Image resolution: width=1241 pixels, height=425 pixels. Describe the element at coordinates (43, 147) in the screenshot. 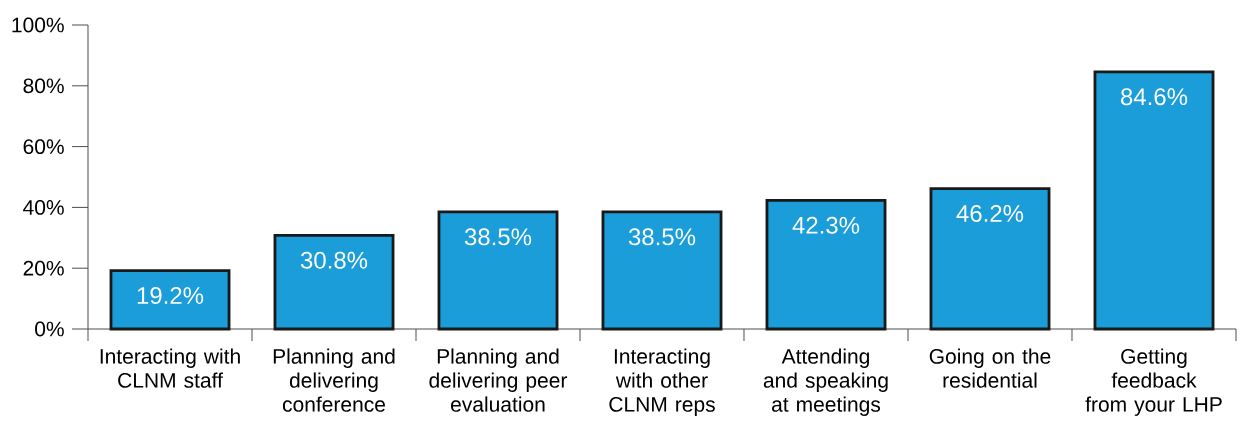

I see `y-tick-label: 60%` at that location.